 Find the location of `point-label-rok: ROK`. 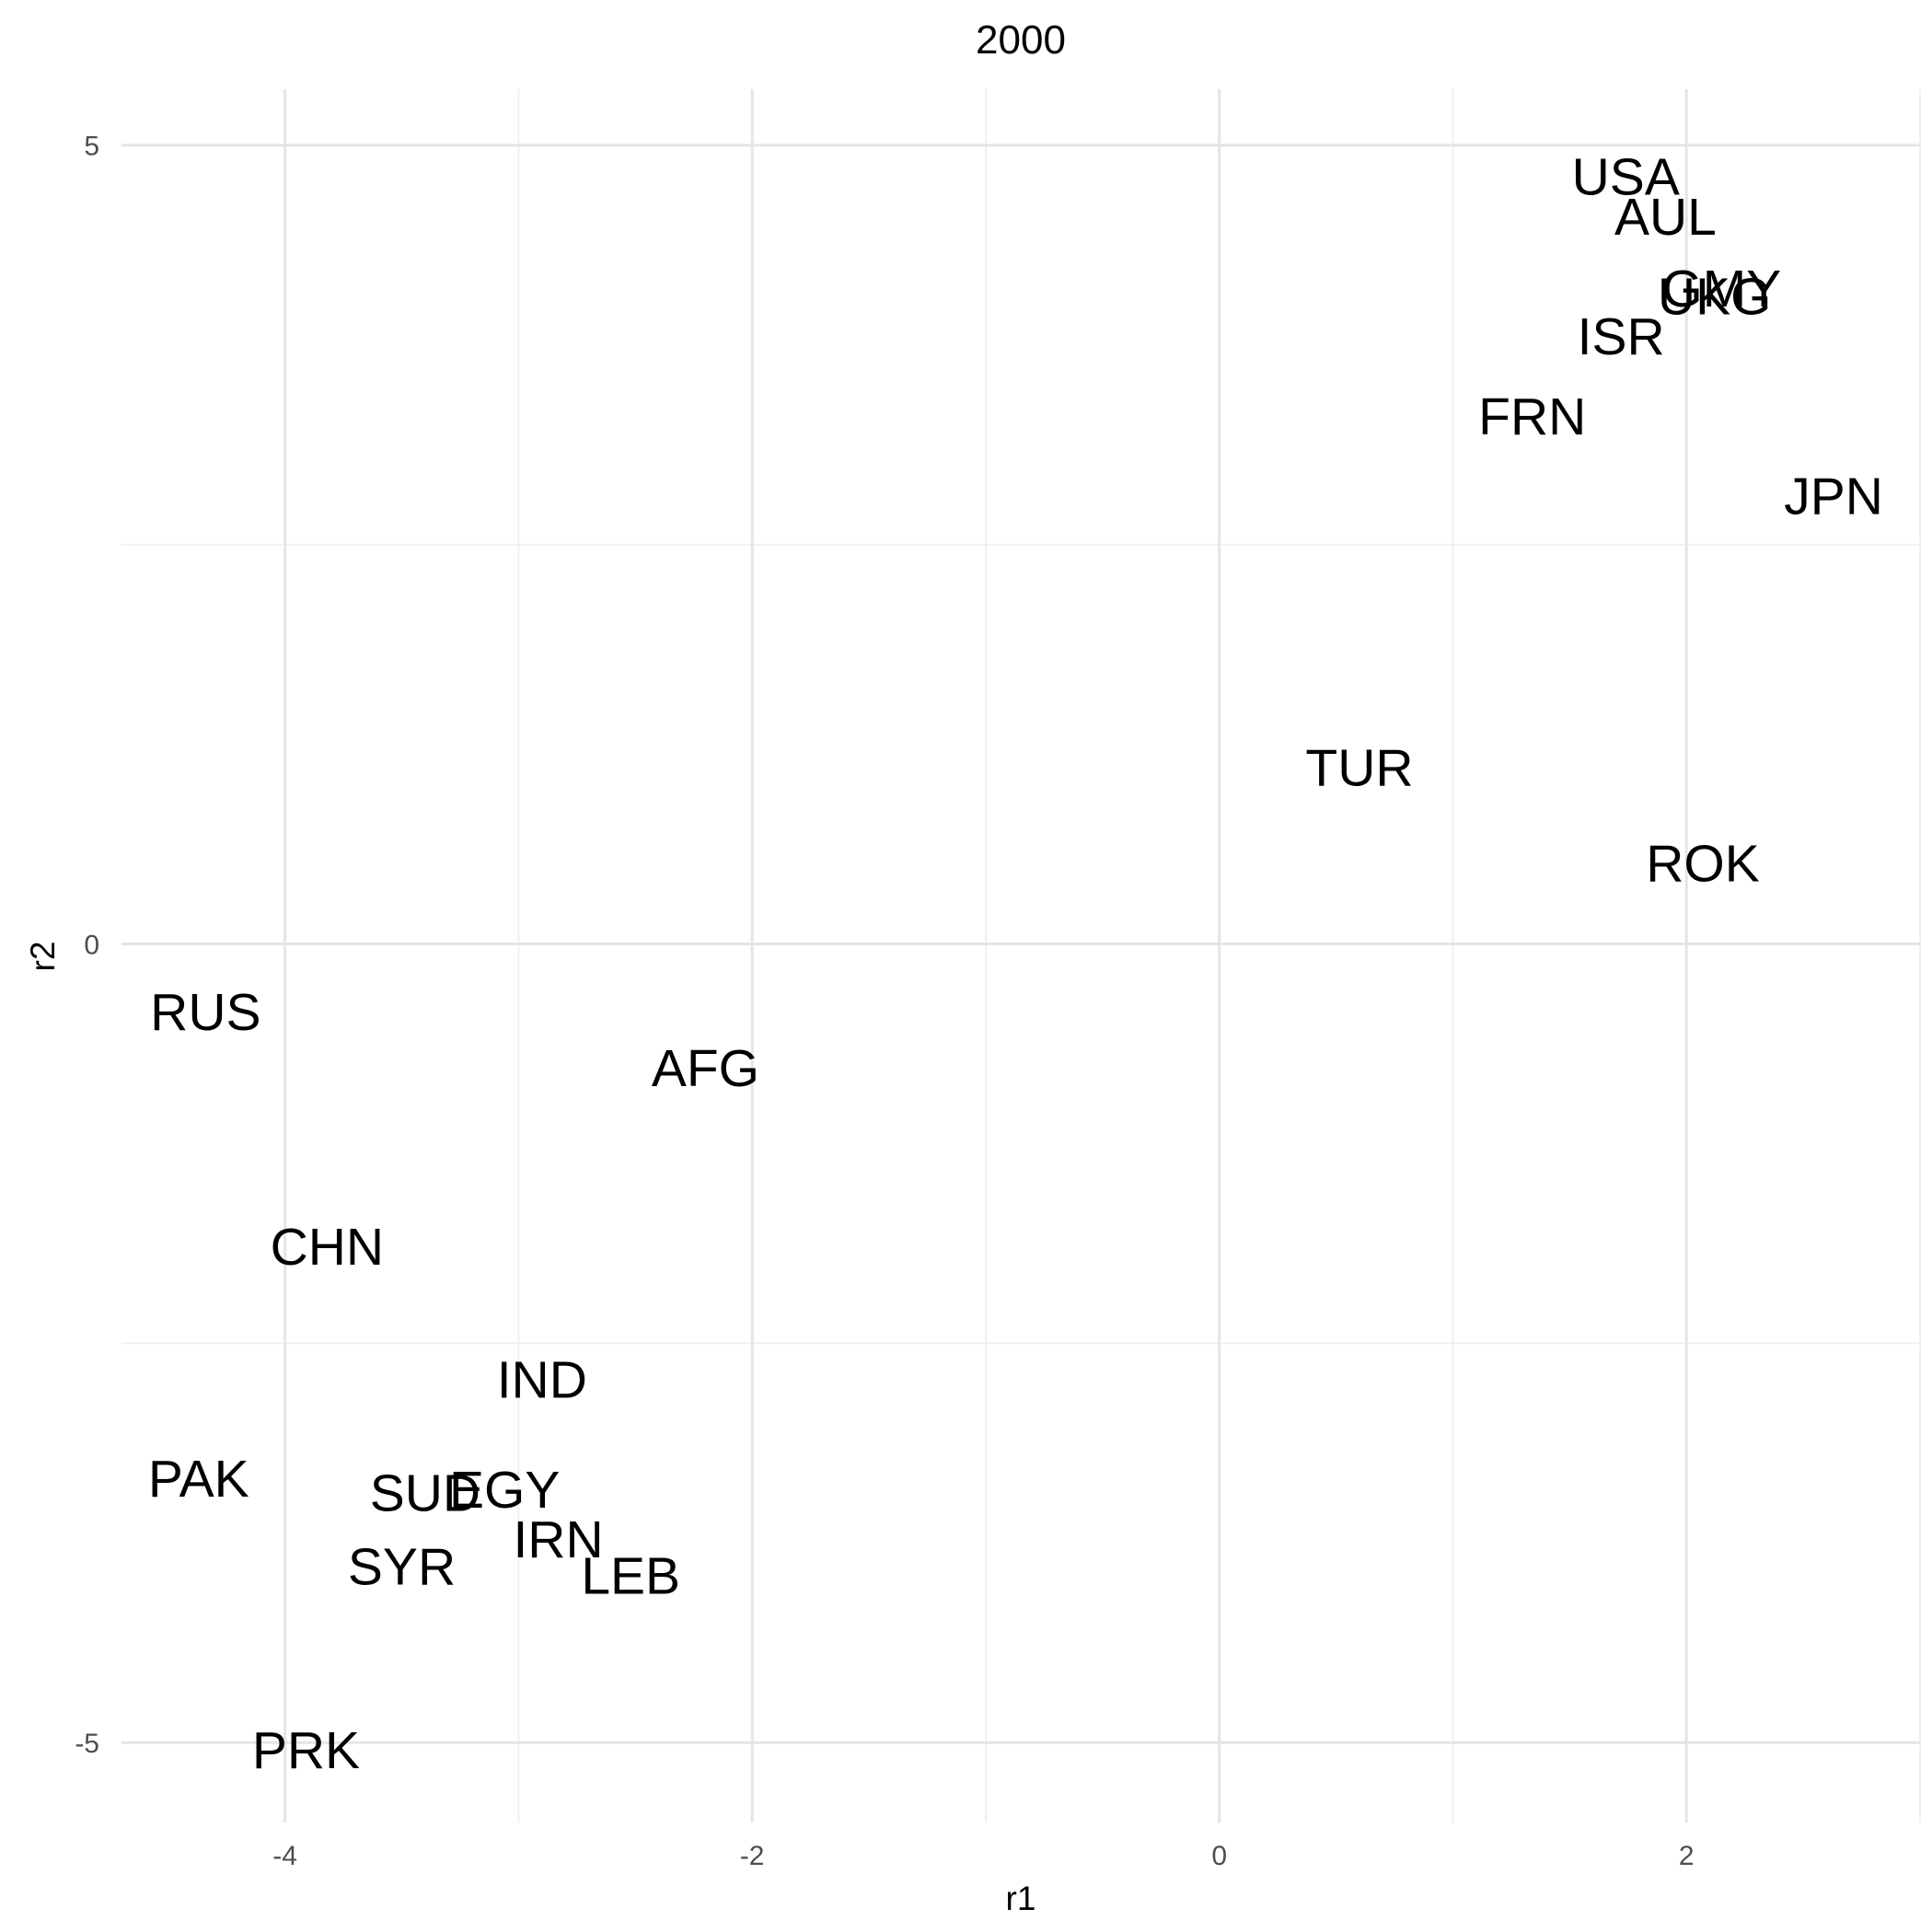

point-label-rok: ROK is located at coordinates (1703, 865).